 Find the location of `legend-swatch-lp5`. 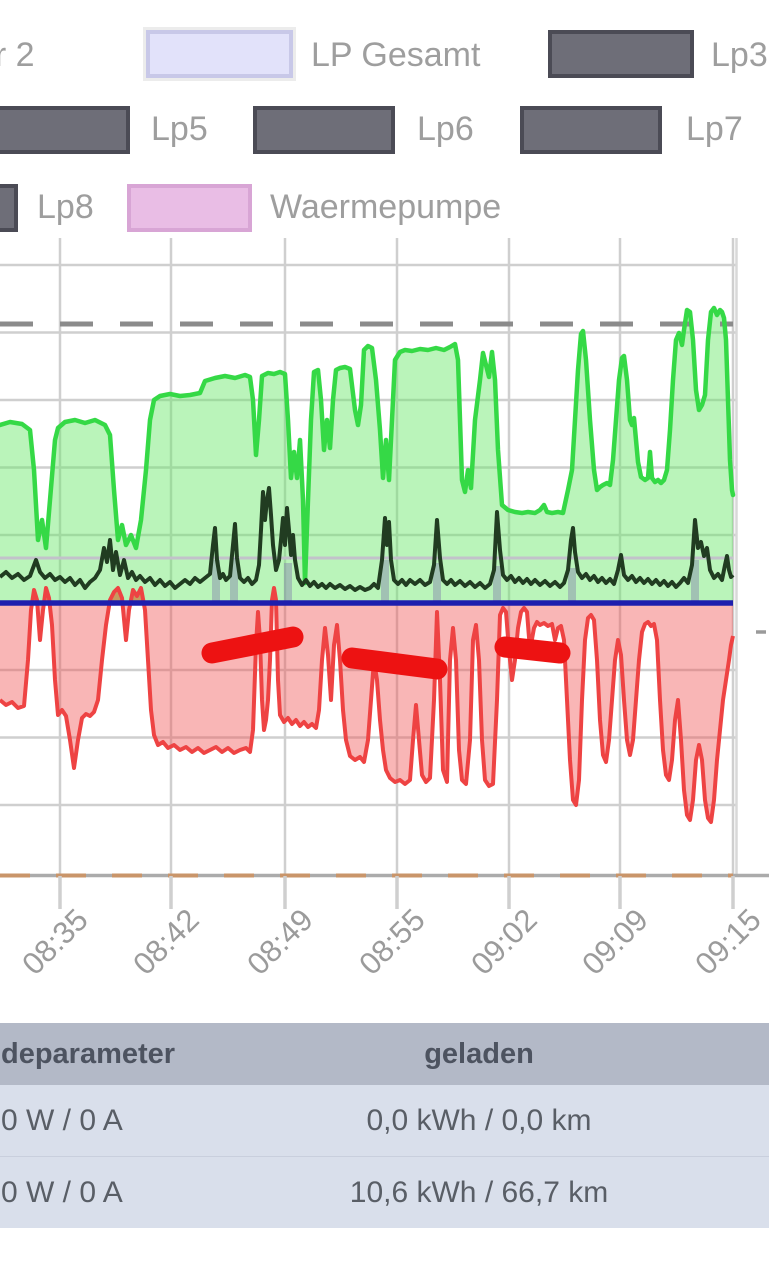

legend-swatch-lp5 is located at coordinates (65, 130).